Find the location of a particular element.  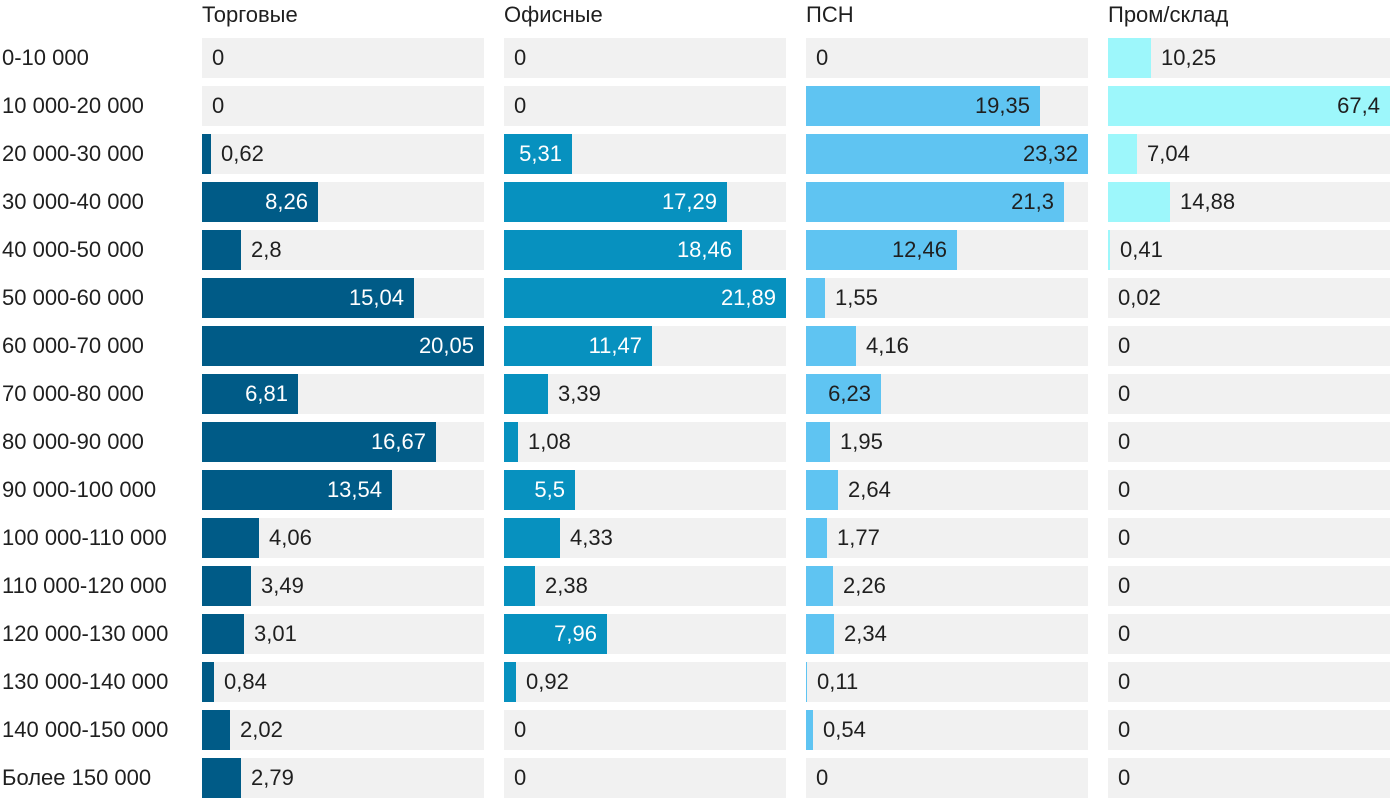

data-label: 14,88 is located at coordinates (1208, 201).